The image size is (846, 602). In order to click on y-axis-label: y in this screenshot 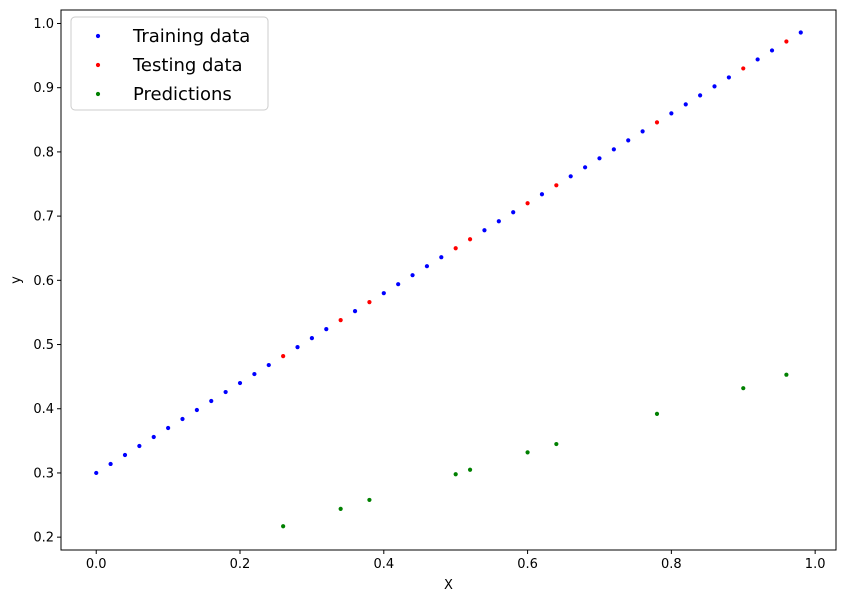, I will do `click(16, 280)`.